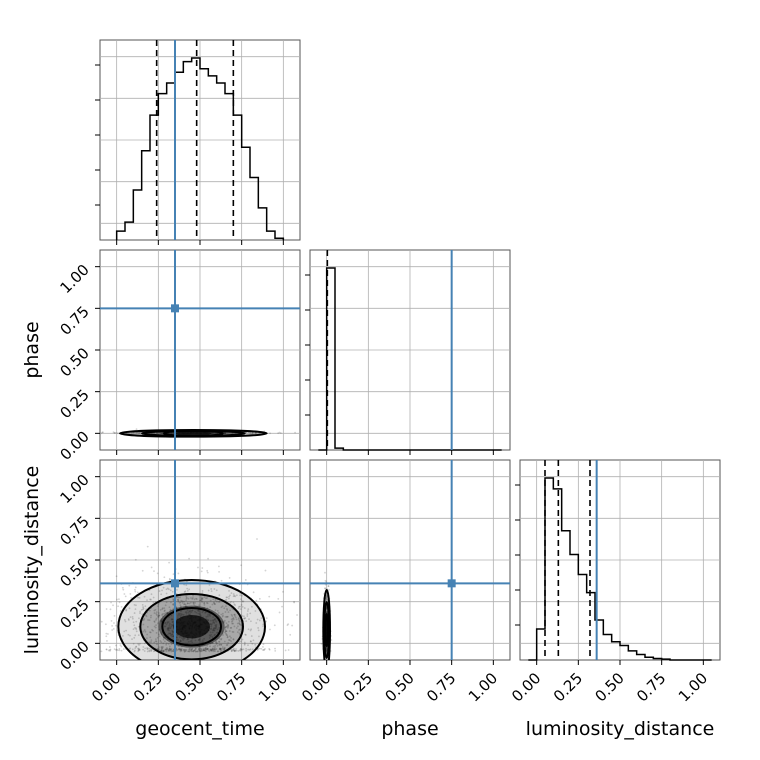  Describe the element at coordinates (568, 687) in the screenshot. I see `x-tick-label-luminosity_distance-1: 0.25` at that location.